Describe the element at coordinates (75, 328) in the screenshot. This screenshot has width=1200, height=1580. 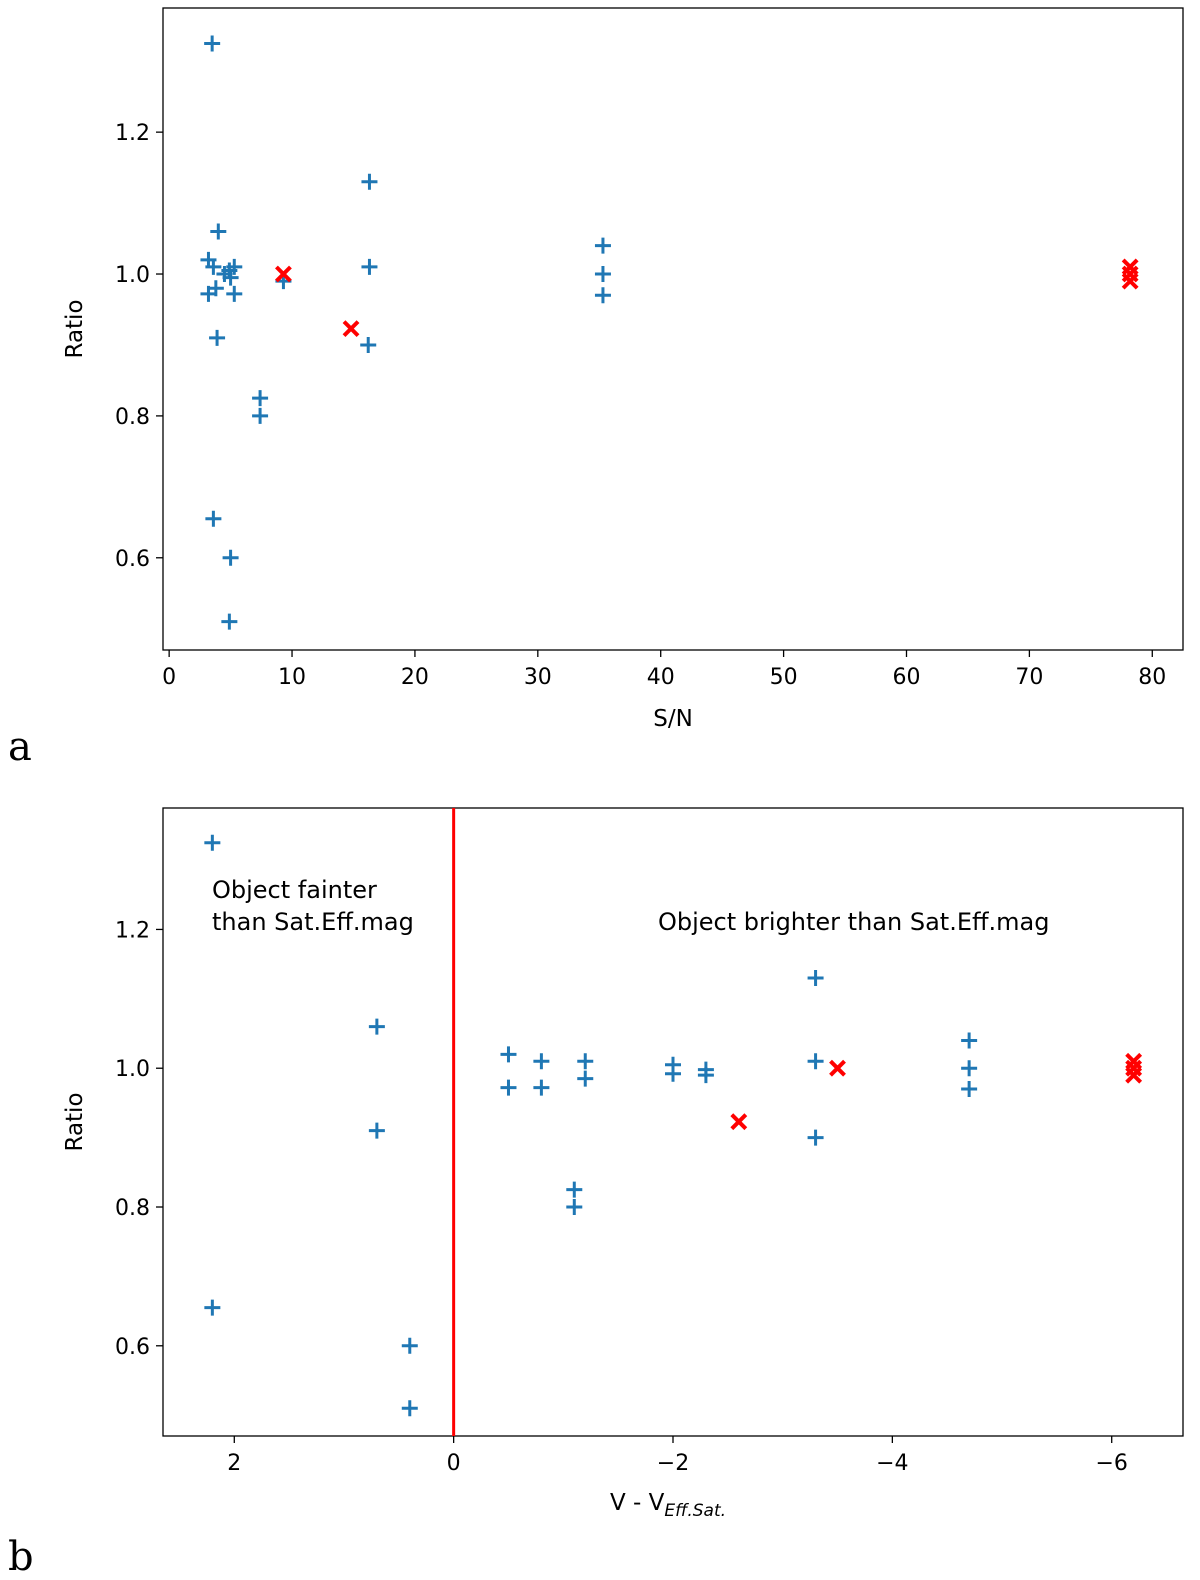
I see `panel-a-y-axis-label: Ratio` at that location.